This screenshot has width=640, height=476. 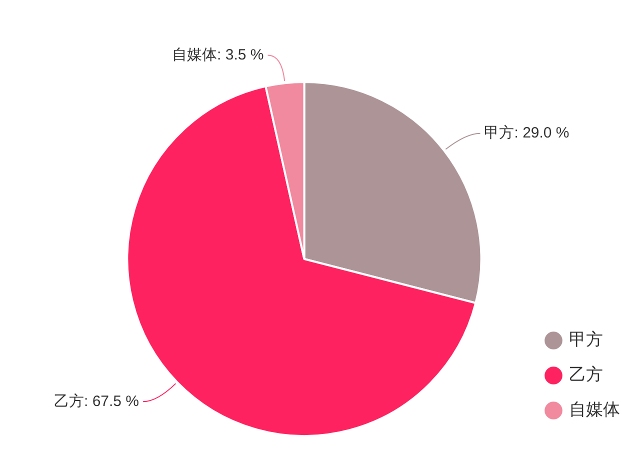 What do you see at coordinates (586, 340) in the screenshot?
I see `legend-label: 甲方` at bounding box center [586, 340].